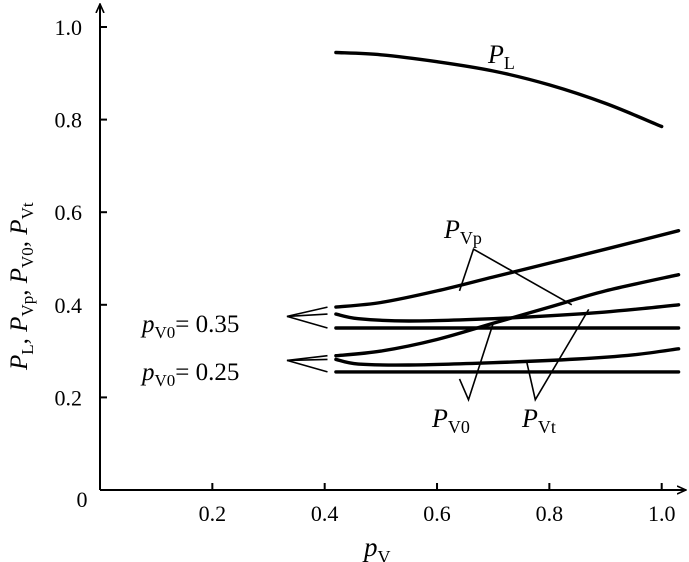  I want to click on series-pvt-035-line, so click(507, 313).